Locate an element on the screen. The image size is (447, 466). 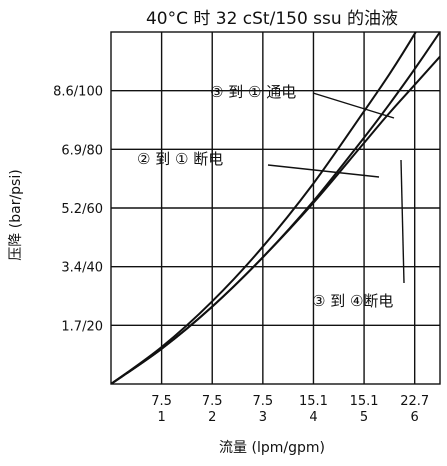
x-tick-label-bottom: 5 is located at coordinates (364, 417).